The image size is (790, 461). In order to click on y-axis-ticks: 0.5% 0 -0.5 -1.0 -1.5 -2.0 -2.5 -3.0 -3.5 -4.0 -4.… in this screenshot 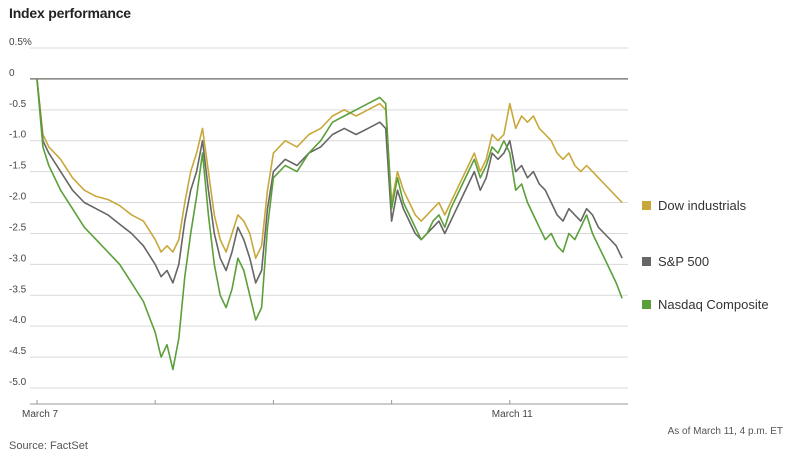, I will do `click(20, 212)`.